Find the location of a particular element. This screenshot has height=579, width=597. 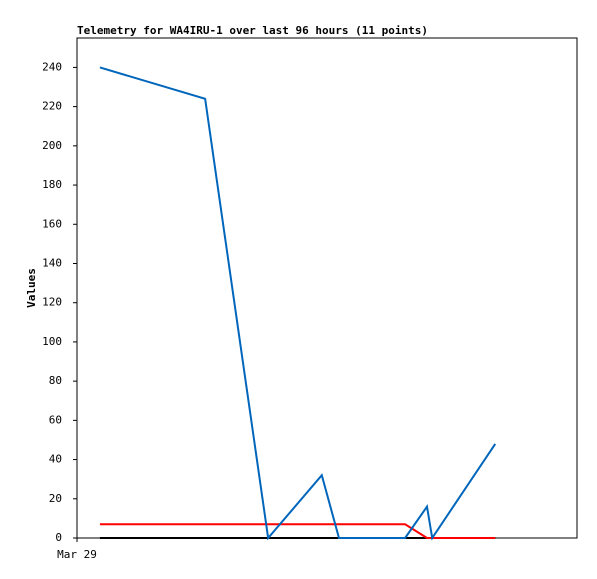

y-tick-label: 180 is located at coordinates (52, 184).